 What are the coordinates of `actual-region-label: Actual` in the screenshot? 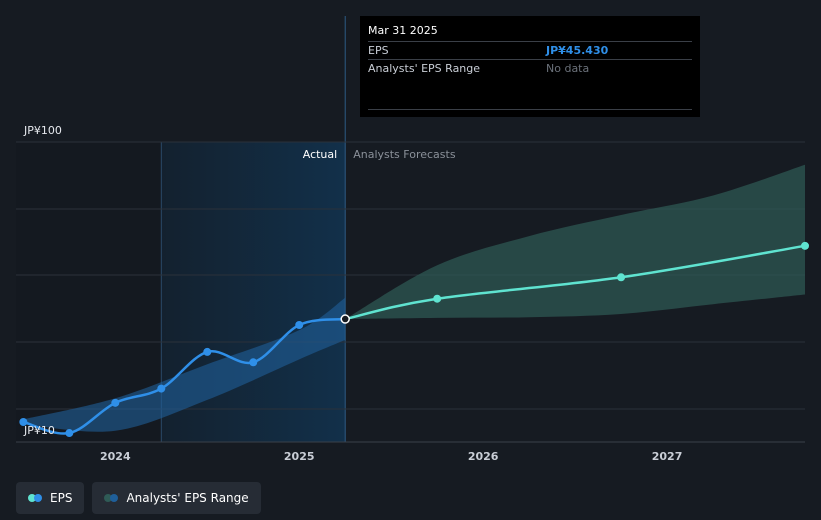 It's located at (320, 154).